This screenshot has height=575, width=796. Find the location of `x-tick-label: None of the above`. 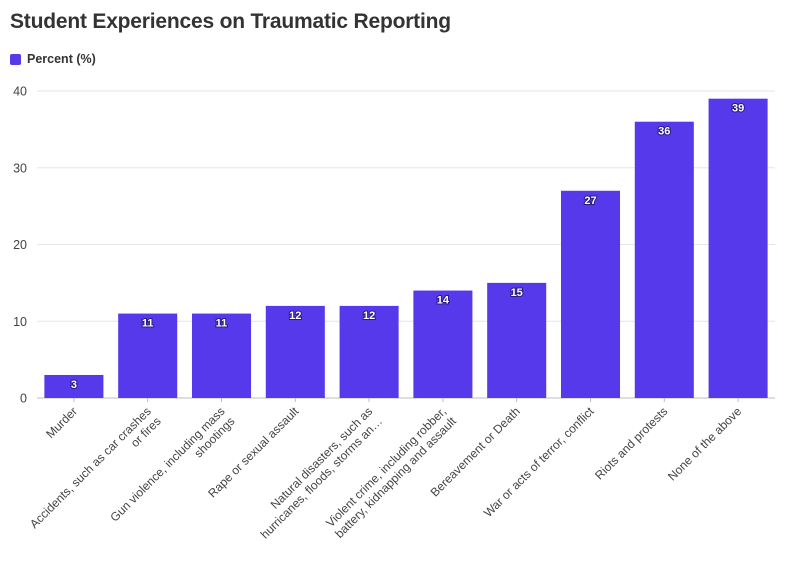

x-tick-label: None of the above is located at coordinates (704, 443).